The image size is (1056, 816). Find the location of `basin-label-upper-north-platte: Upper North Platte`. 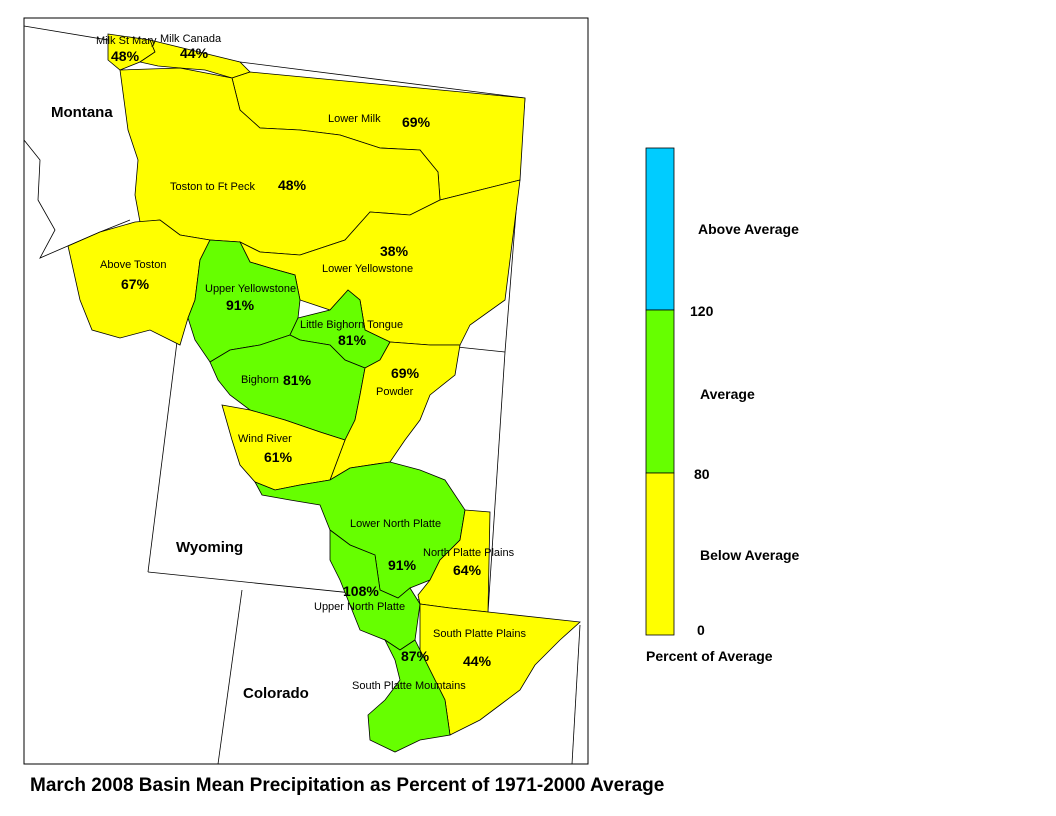

basin-label-upper-north-platte: Upper North Platte is located at coordinates (359, 607).